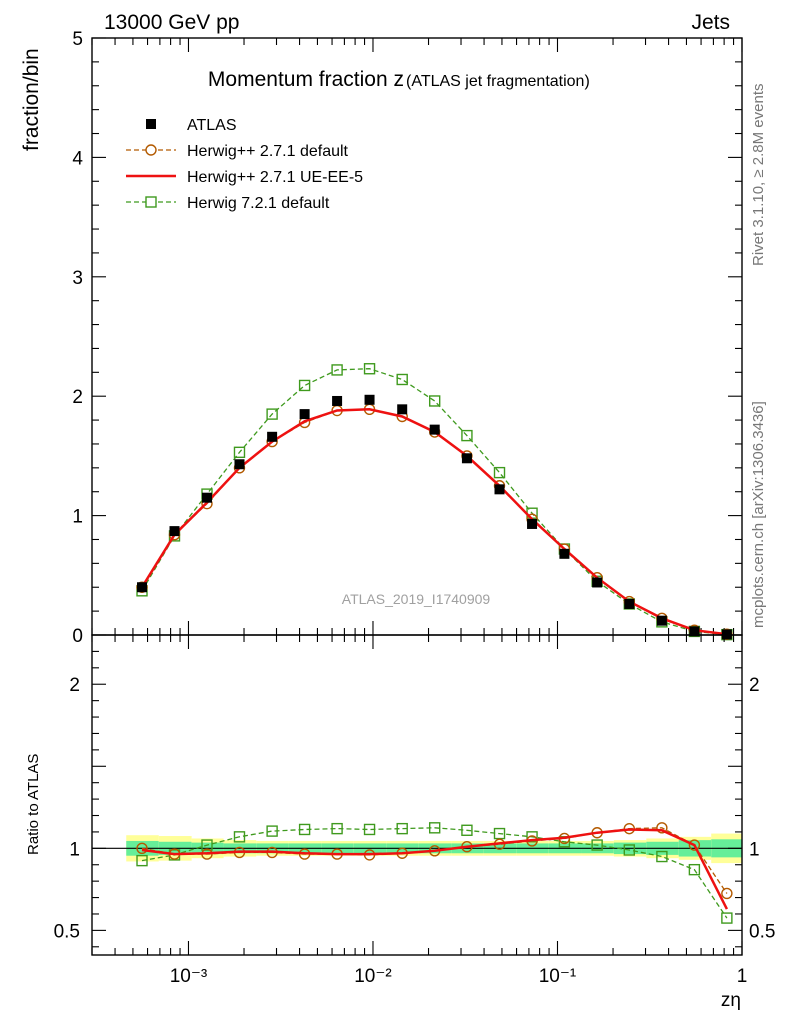 The image size is (786, 1024). What do you see at coordinates (762, 931) in the screenshot?
I see `y-tick-label-right: 0.5` at bounding box center [762, 931].